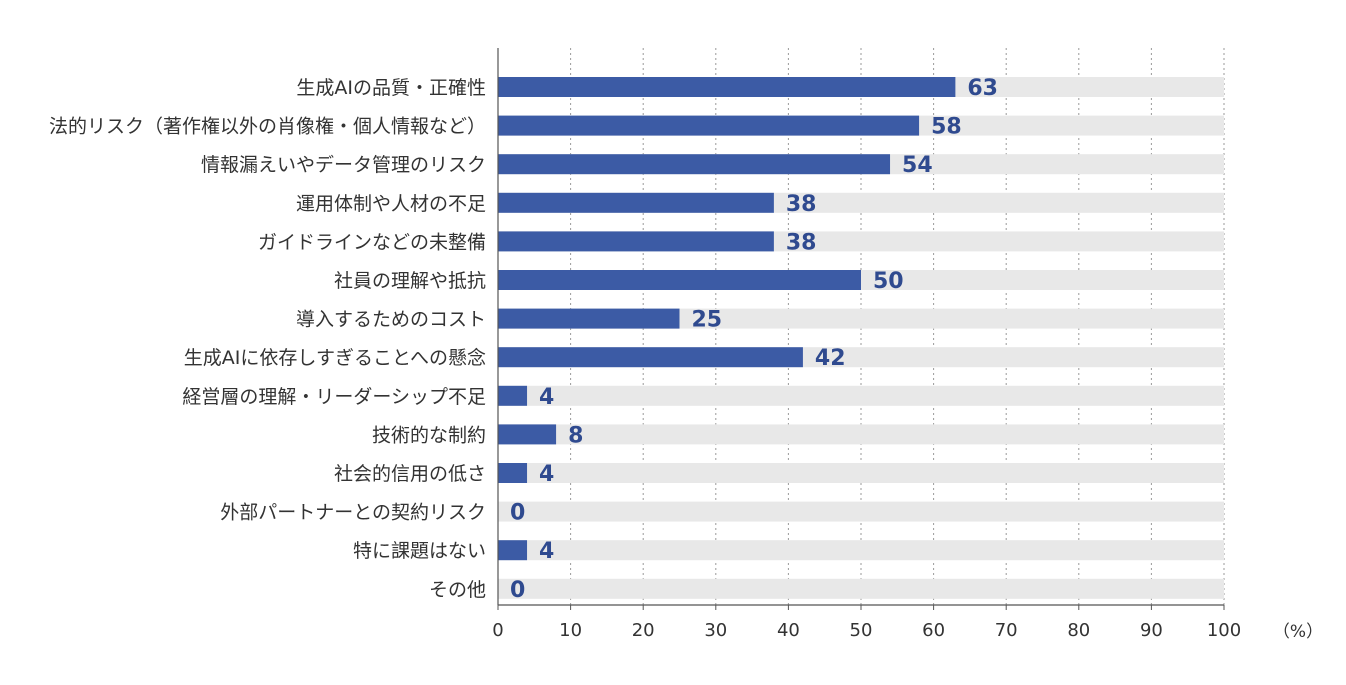 The image size is (1346, 685). I want to click on category-label-11: 社会的信用の低さ, so click(410, 474).